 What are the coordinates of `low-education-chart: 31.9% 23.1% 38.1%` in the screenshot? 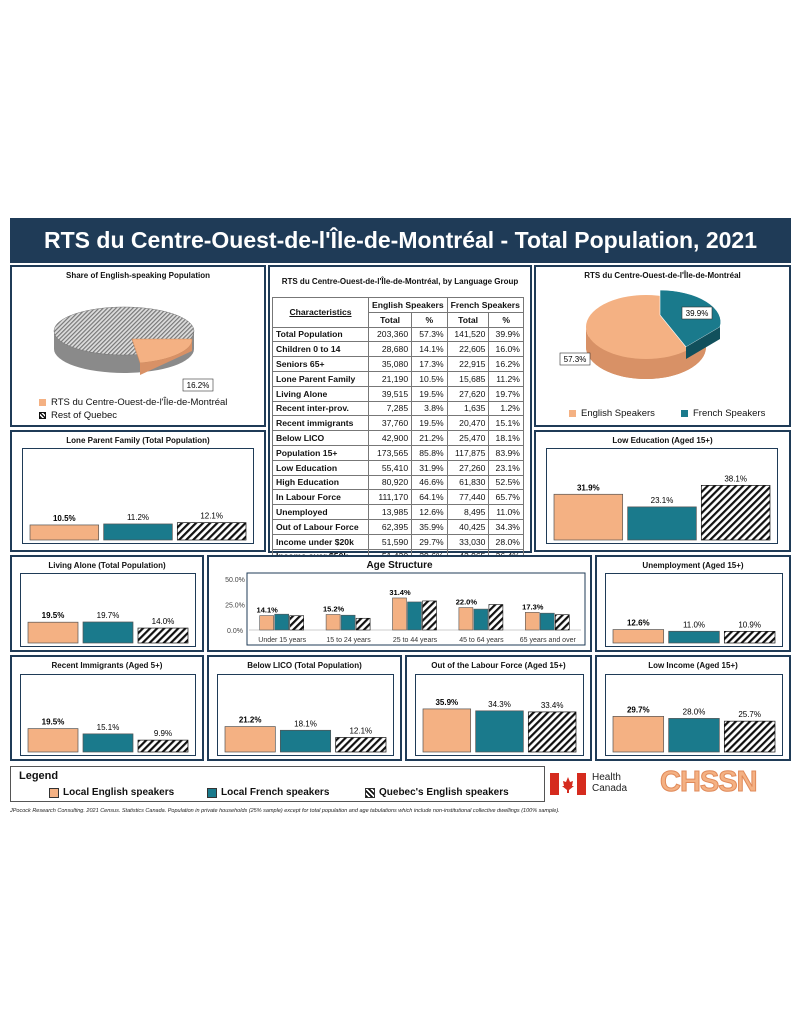 It's located at (662, 496).